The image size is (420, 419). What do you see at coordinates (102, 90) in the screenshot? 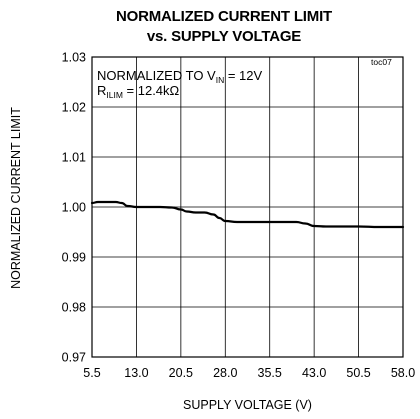
I see `annotation-line2-prefix: R` at bounding box center [102, 90].